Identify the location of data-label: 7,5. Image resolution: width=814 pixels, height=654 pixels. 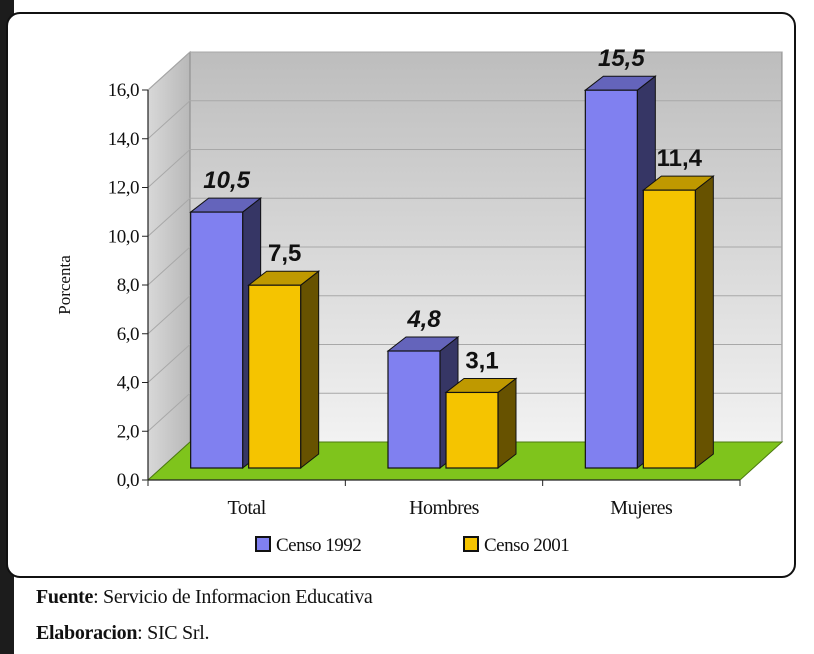
(284, 253).